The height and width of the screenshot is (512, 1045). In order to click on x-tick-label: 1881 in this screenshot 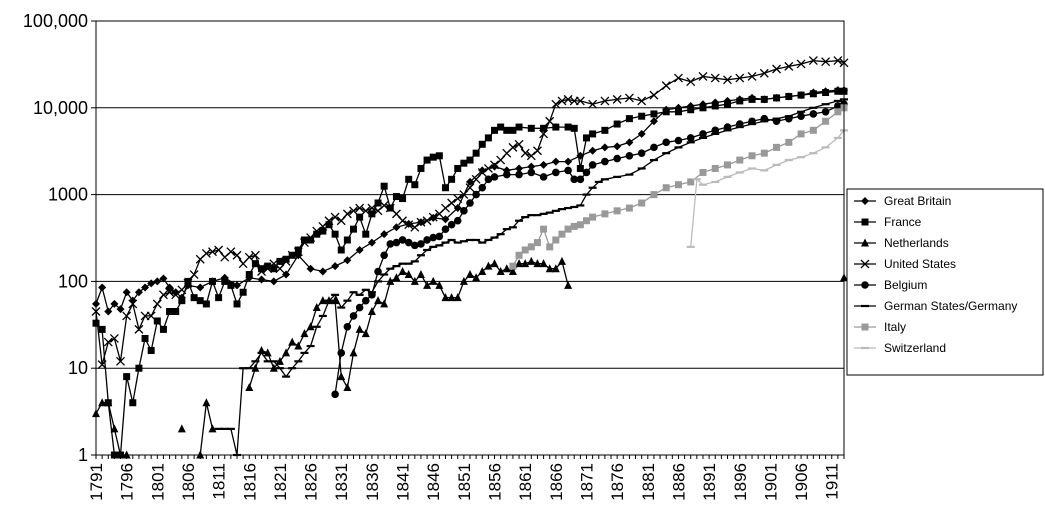, I will do `click(648, 482)`.